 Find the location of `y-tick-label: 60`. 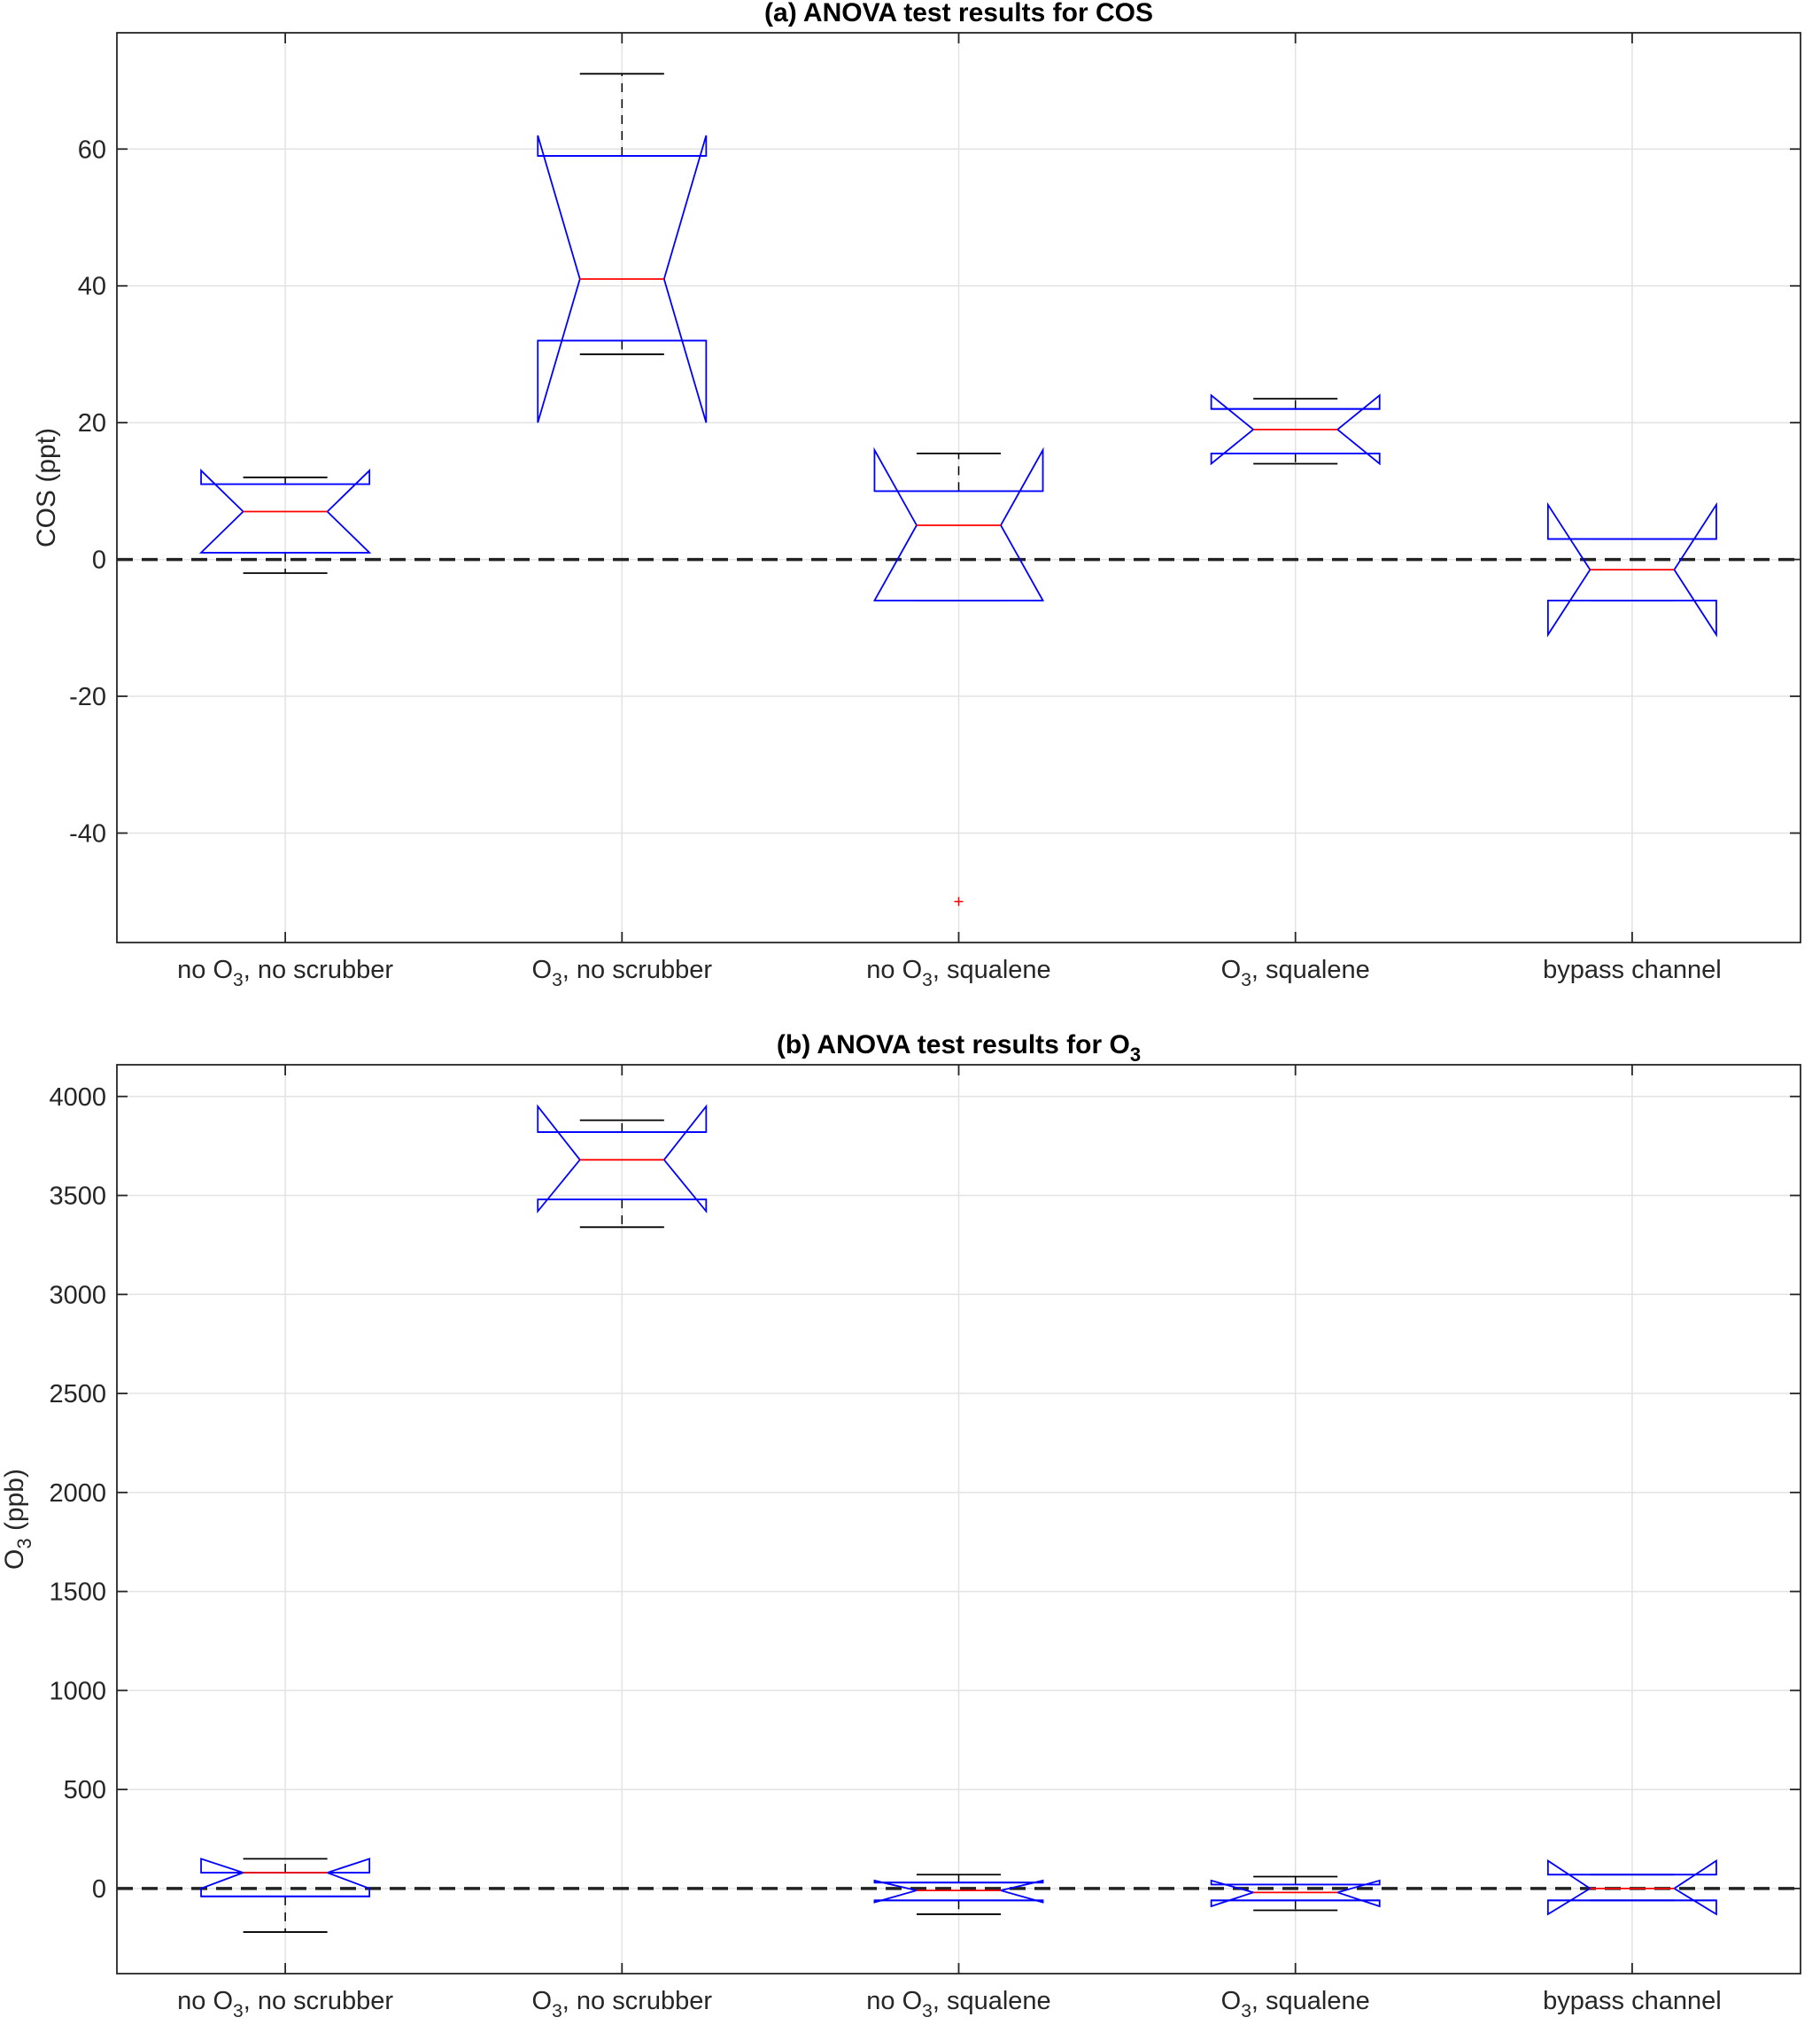

y-tick-label: 60 is located at coordinates (92, 150).